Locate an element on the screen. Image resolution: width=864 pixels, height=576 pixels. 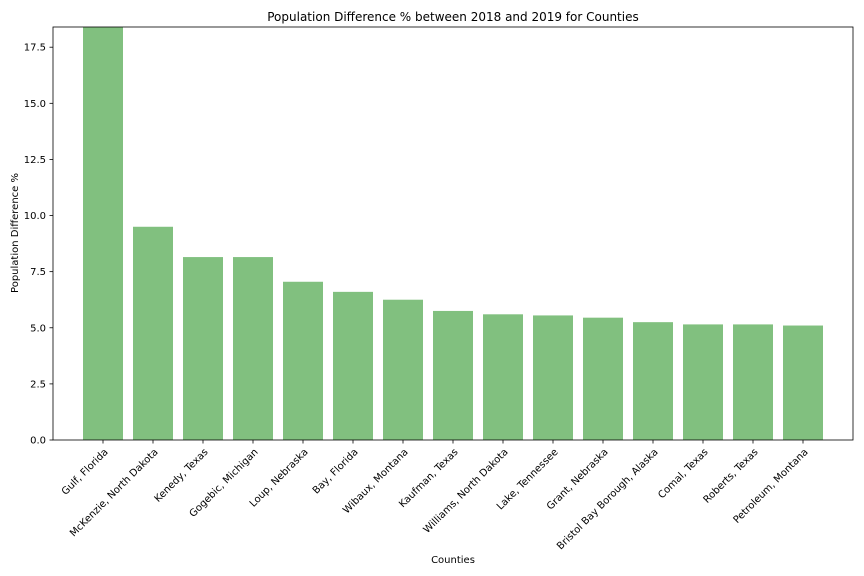
y-tick-label: 2.5 is located at coordinates (38, 384).